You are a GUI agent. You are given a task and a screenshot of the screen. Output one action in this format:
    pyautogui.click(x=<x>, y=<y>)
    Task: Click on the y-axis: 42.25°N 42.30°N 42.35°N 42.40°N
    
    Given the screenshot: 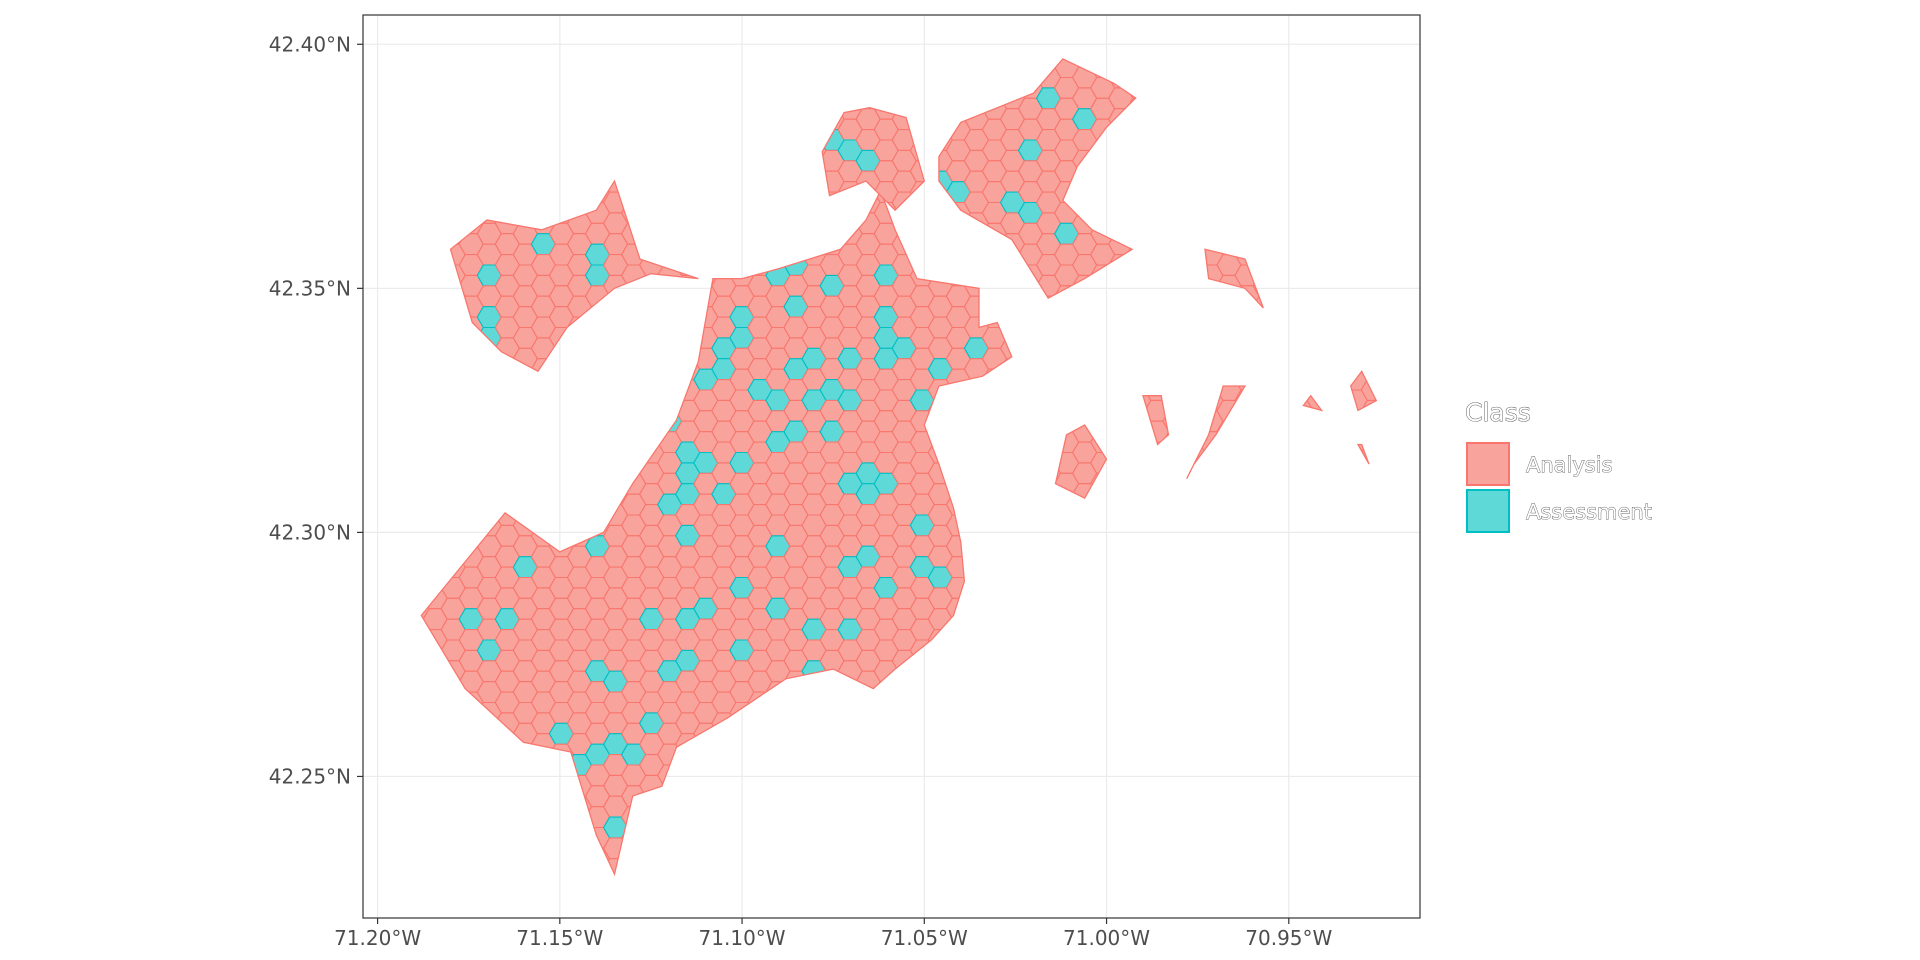 What is the action you would take?
    pyautogui.click(x=316, y=410)
    